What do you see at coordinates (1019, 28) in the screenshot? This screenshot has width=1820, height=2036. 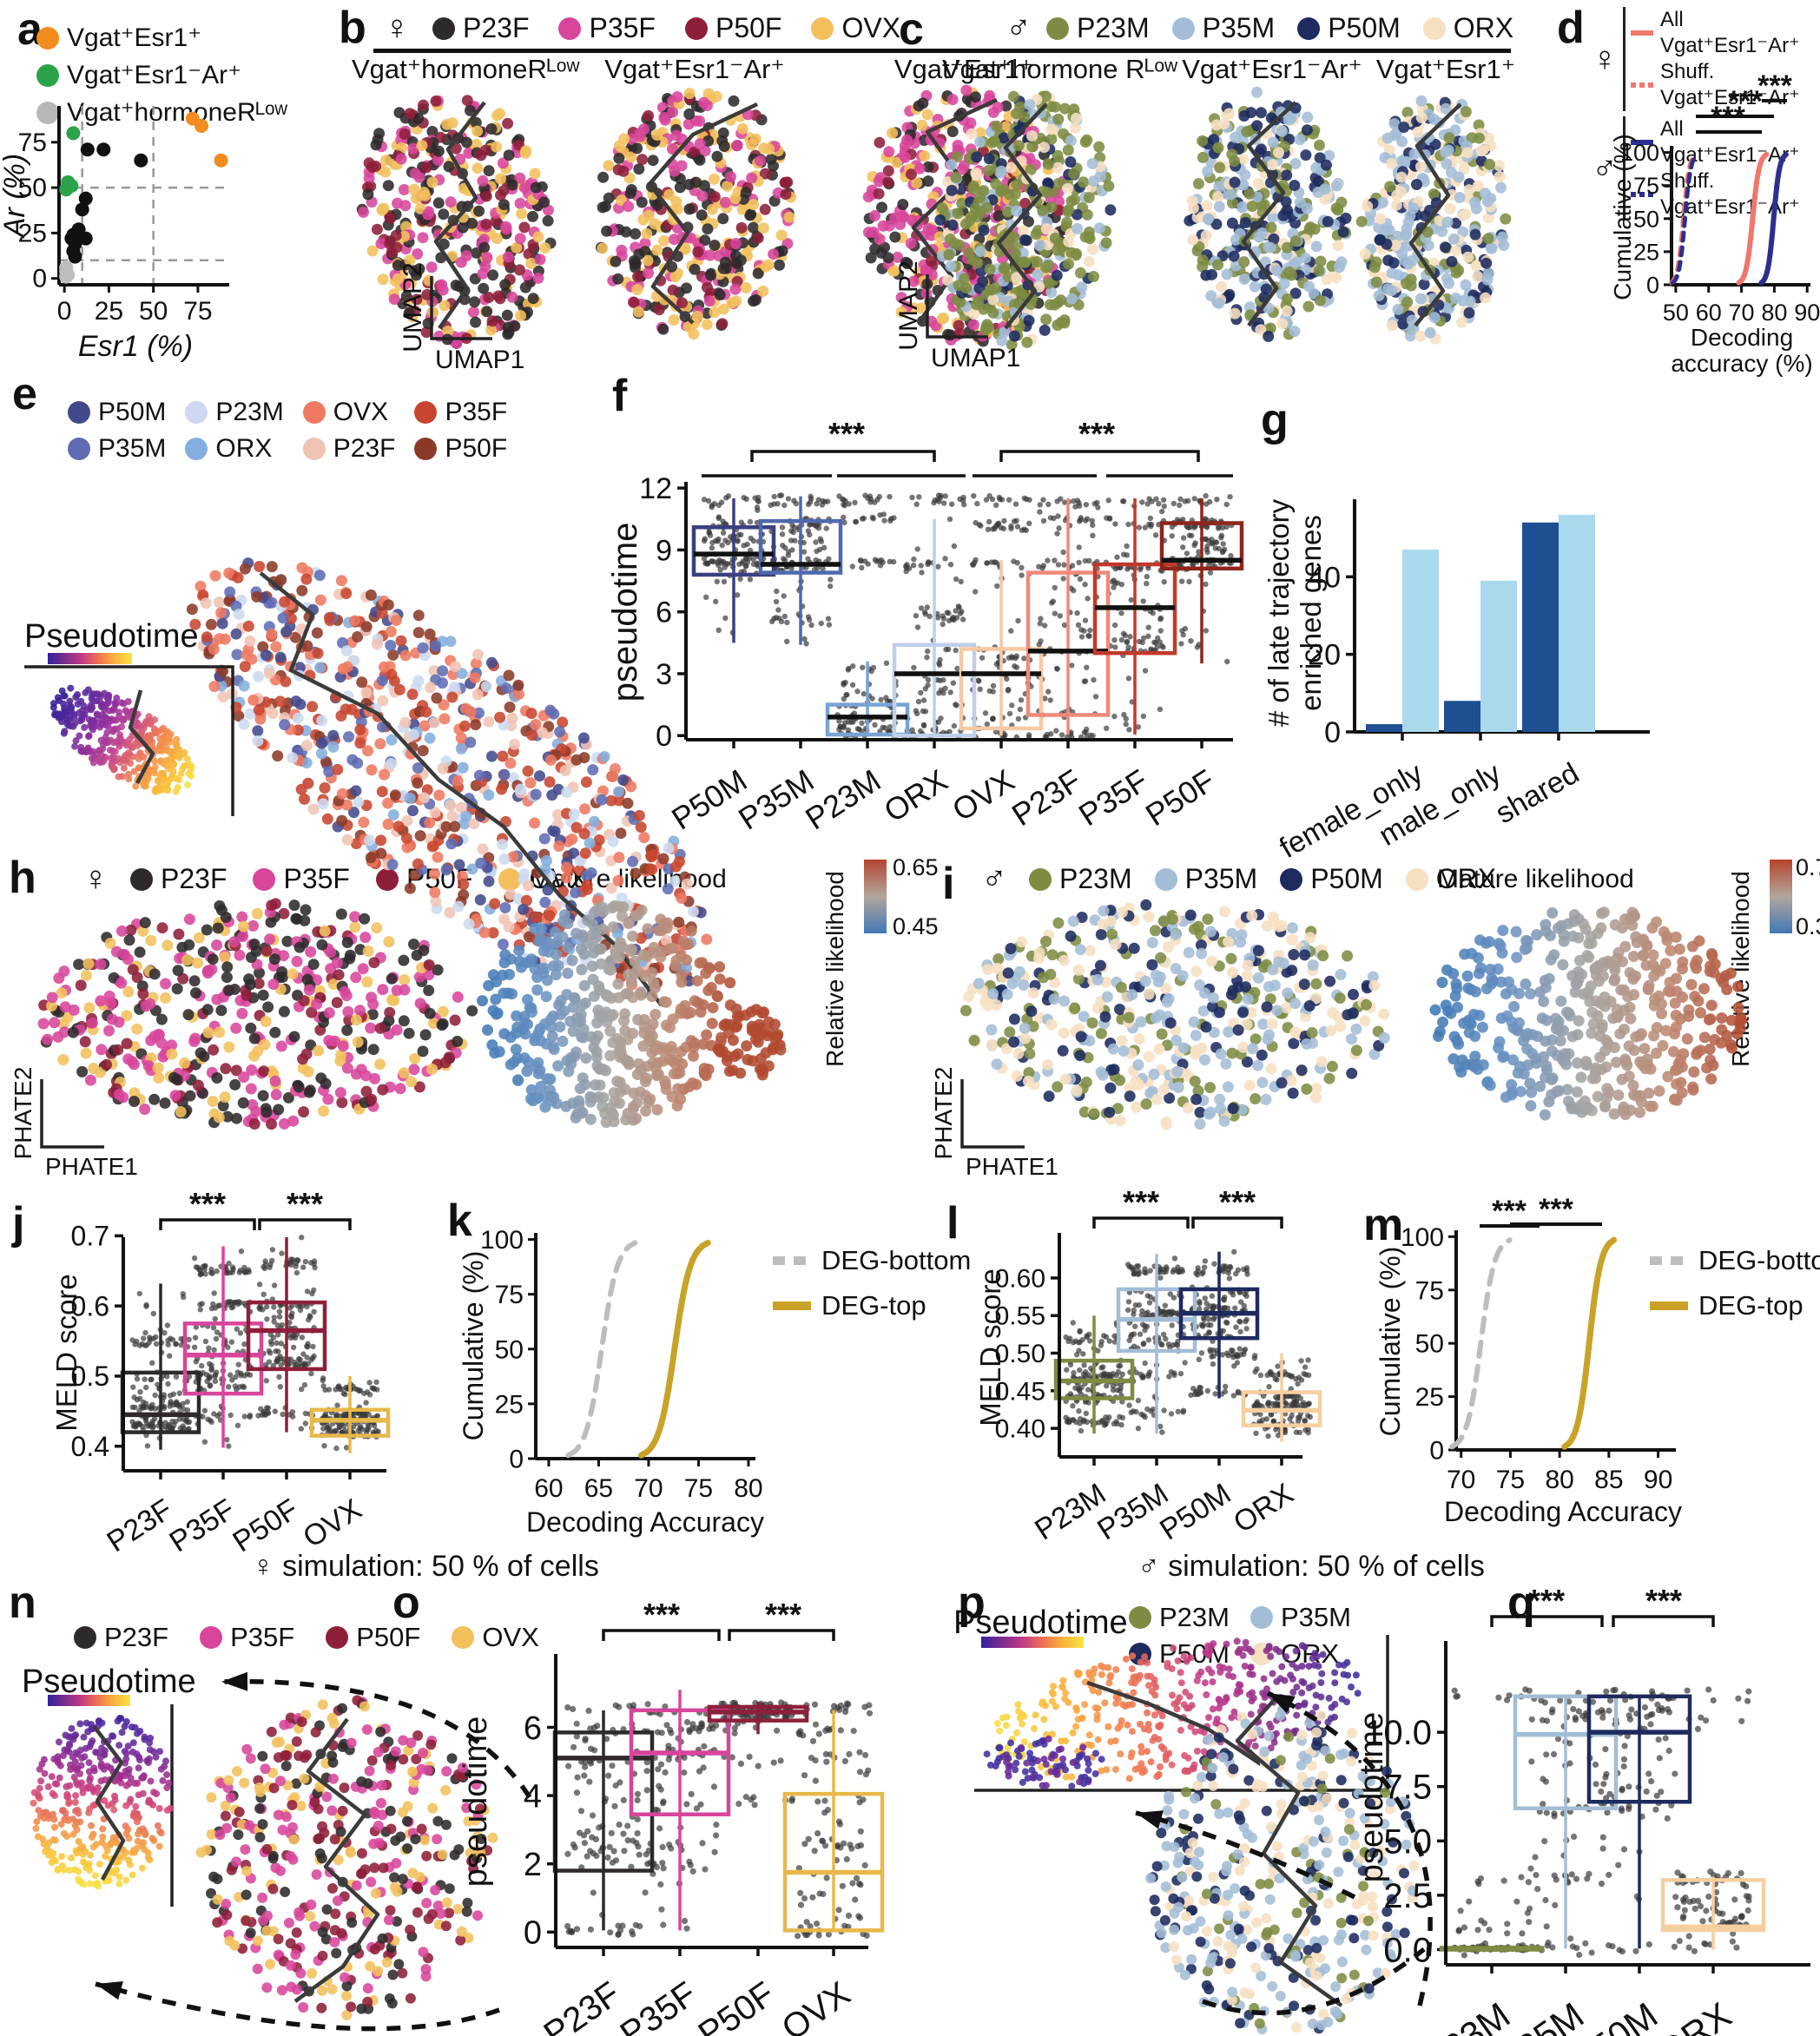 I see `male-symbol: ♂` at bounding box center [1019, 28].